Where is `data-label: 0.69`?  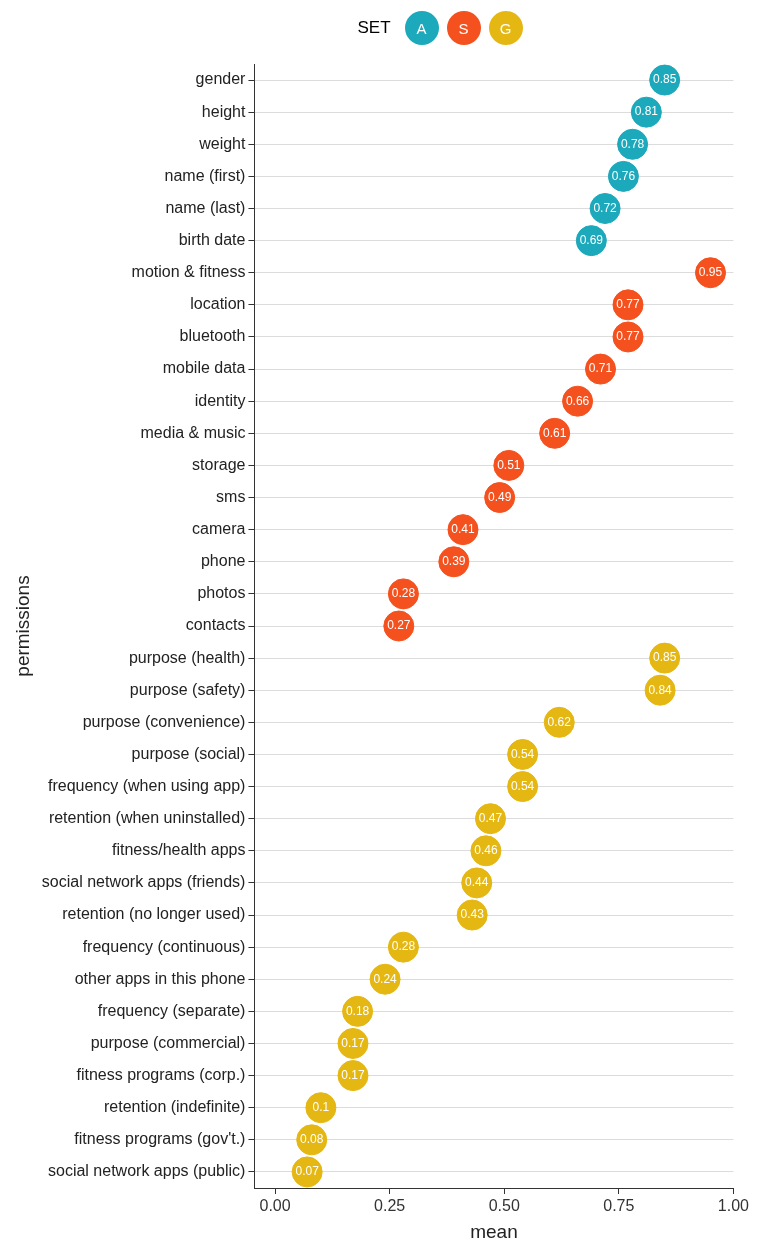 data-label: 0.69 is located at coordinates (591, 239).